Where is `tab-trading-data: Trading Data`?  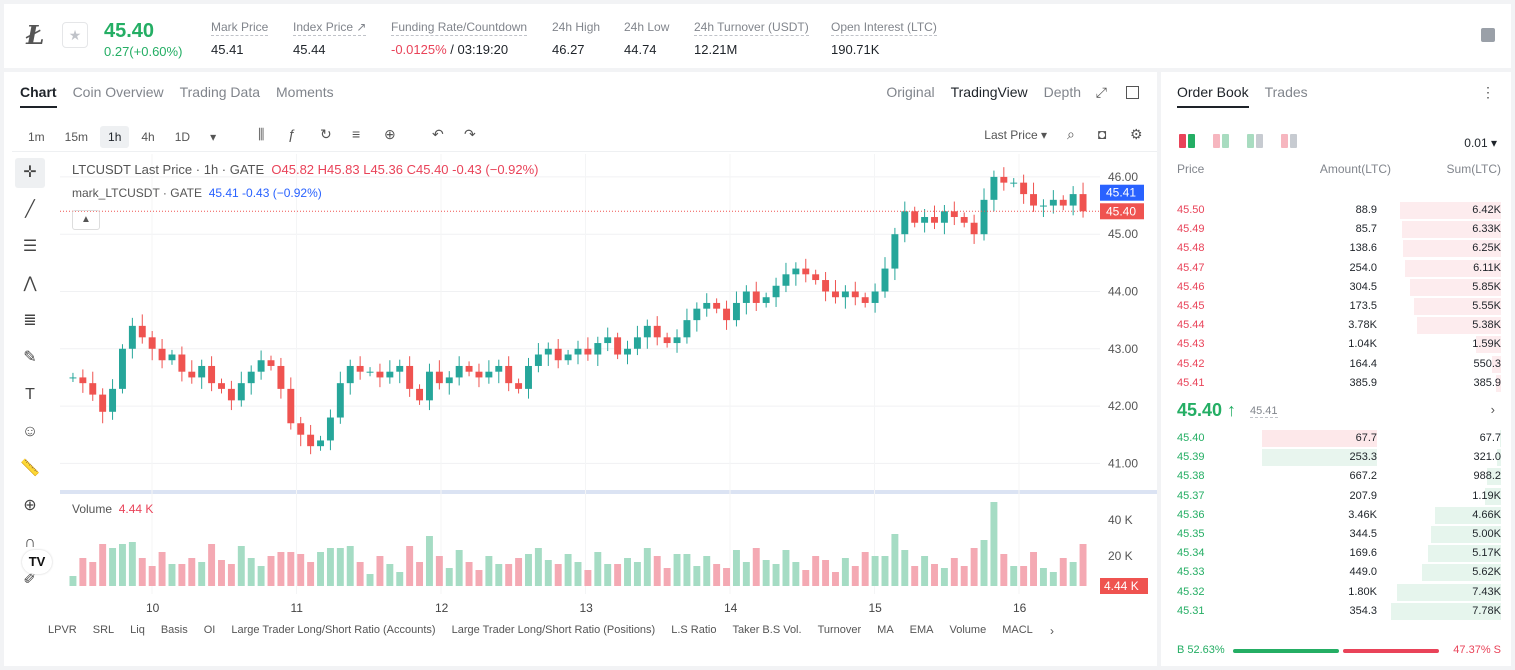 tab-trading-data: Trading Data is located at coordinates (220, 92).